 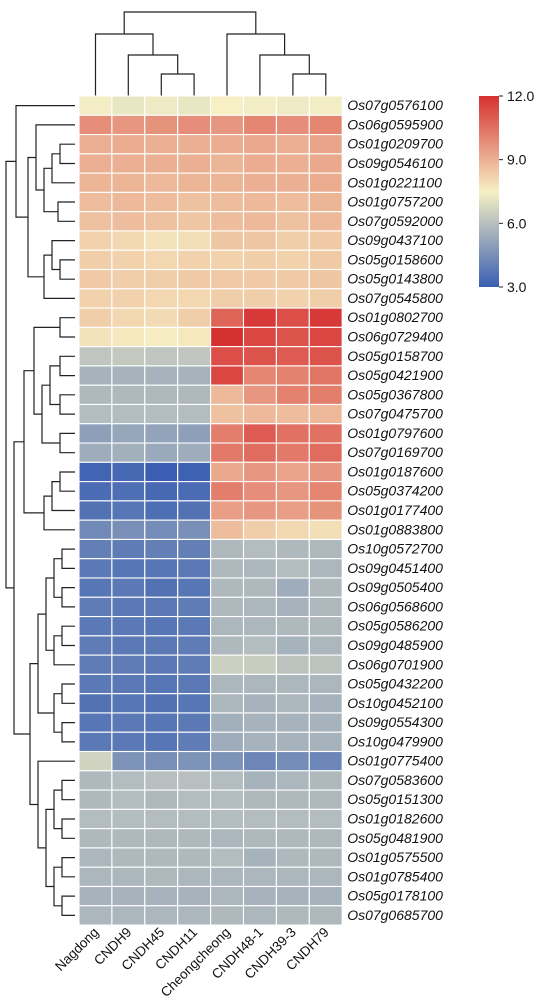 I want to click on row-label: Os01g0883800, so click(x=395, y=529).